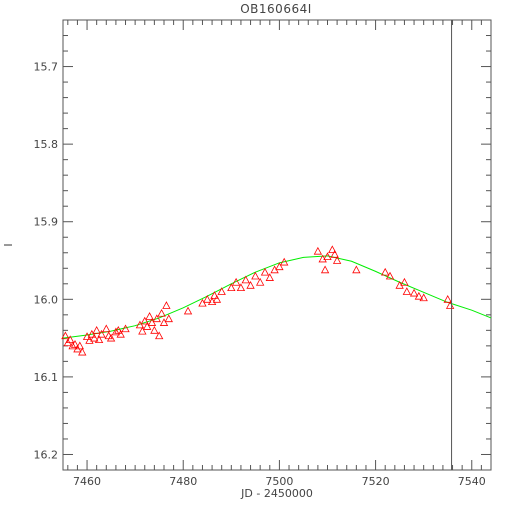  What do you see at coordinates (279, 481) in the screenshot?
I see `x-tick-label: 7500` at bounding box center [279, 481].